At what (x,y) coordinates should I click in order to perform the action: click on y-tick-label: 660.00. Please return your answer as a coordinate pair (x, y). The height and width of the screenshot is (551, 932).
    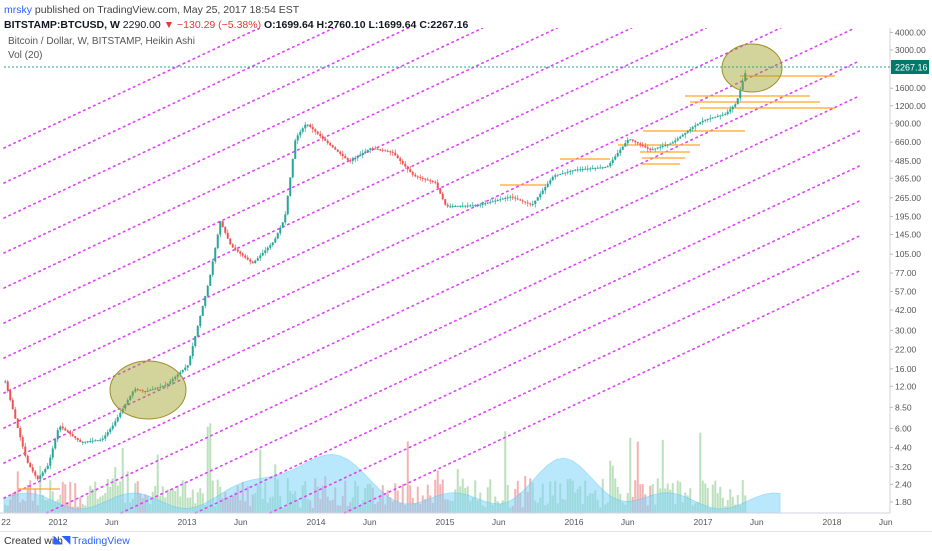
    Looking at the image, I should click on (908, 142).